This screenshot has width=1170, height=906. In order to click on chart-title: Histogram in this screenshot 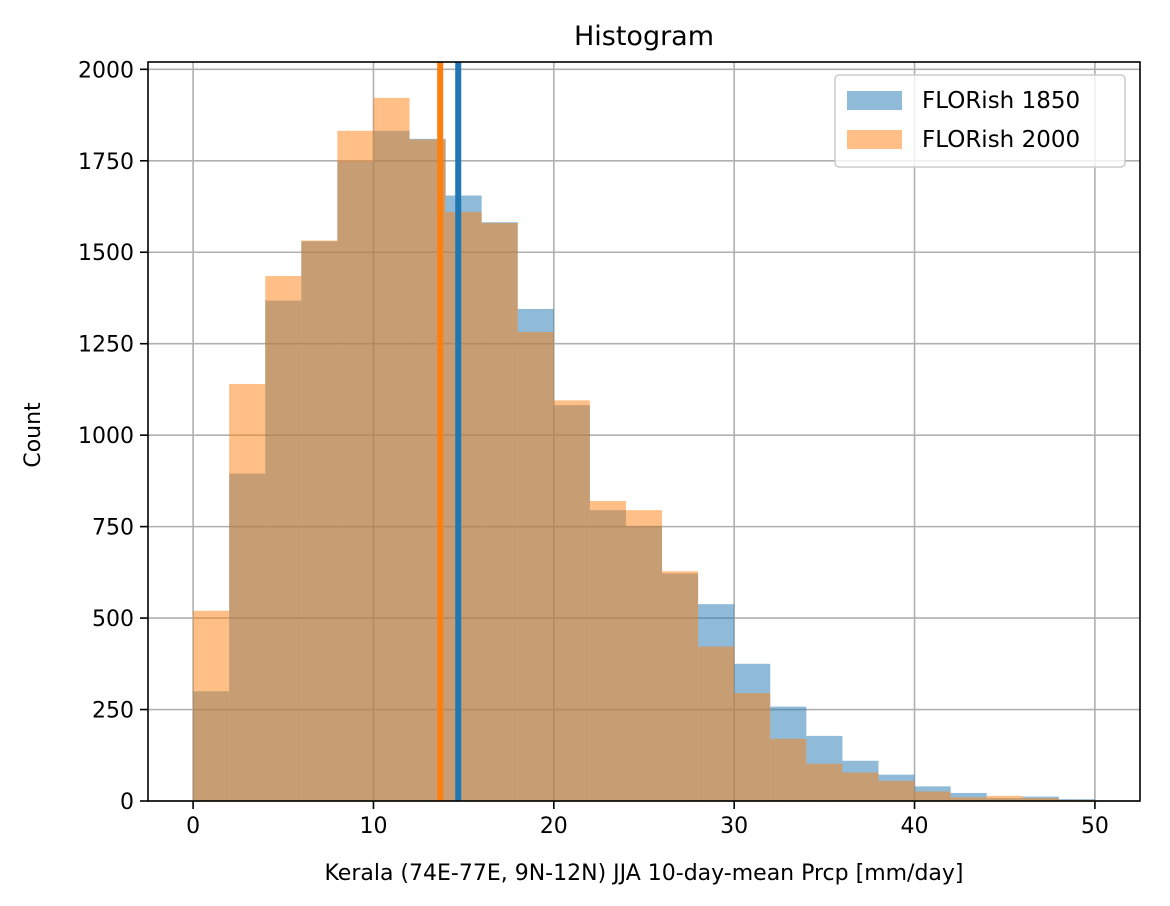, I will do `click(644, 36)`.